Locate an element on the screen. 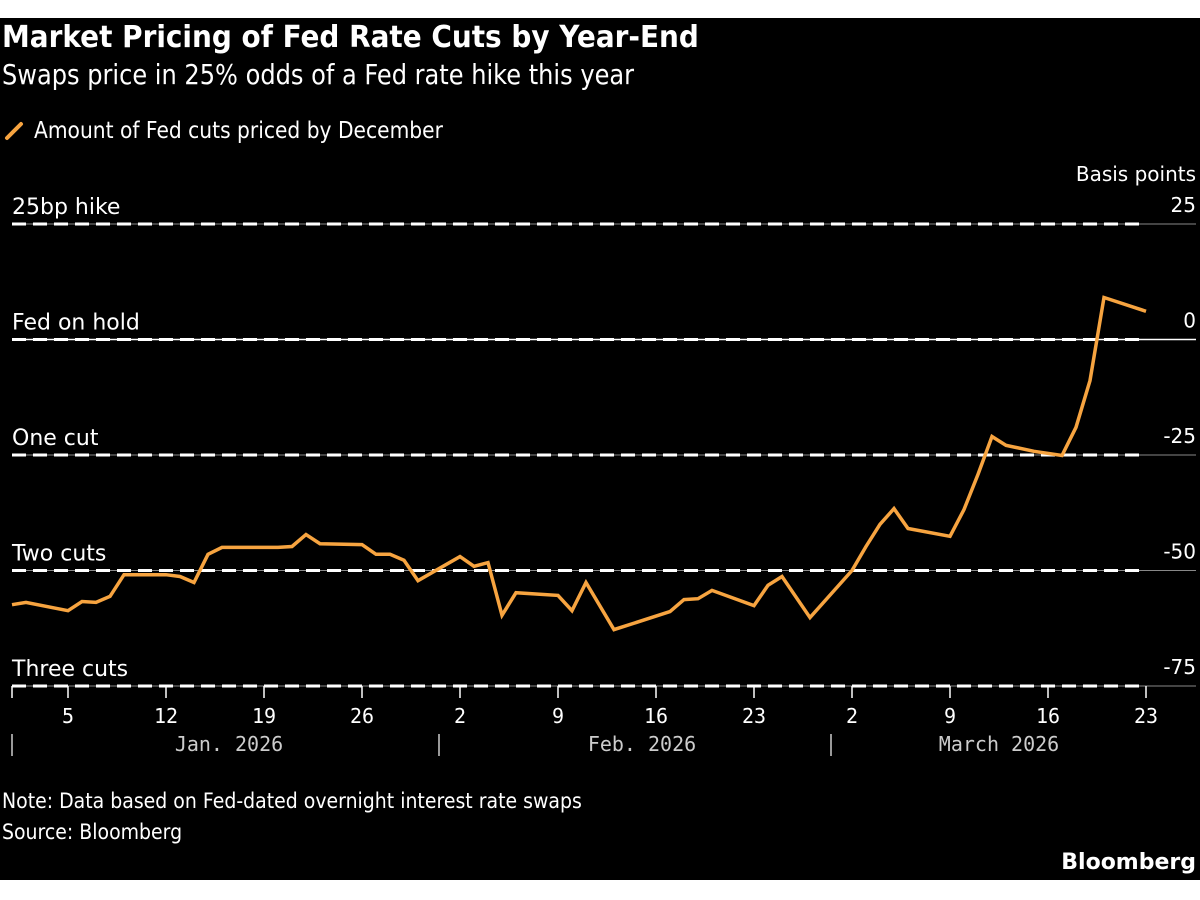  y-axis-title: Basis points is located at coordinates (1136, 174).